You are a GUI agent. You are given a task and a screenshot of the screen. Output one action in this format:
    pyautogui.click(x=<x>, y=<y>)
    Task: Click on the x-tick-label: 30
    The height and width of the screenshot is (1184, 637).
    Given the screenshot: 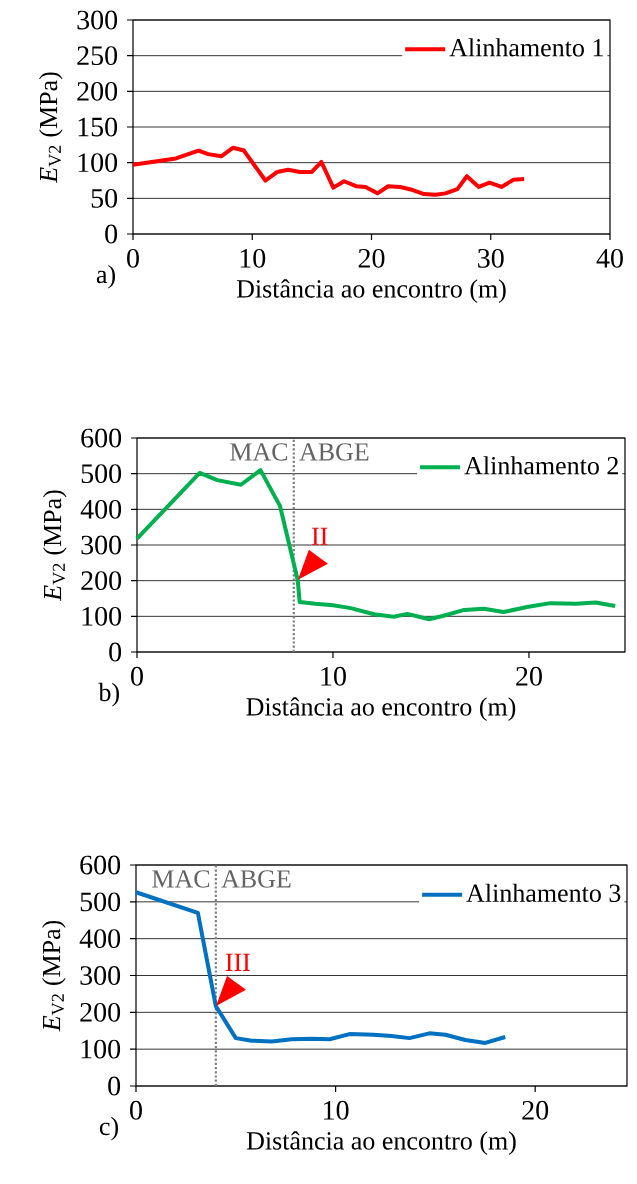 What is the action you would take?
    pyautogui.click(x=491, y=258)
    